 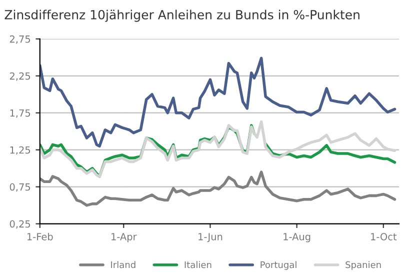 What do you see at coordinates (384, 236) in the screenshot?
I see `x-tick-label: 1-Oct` at bounding box center [384, 236].